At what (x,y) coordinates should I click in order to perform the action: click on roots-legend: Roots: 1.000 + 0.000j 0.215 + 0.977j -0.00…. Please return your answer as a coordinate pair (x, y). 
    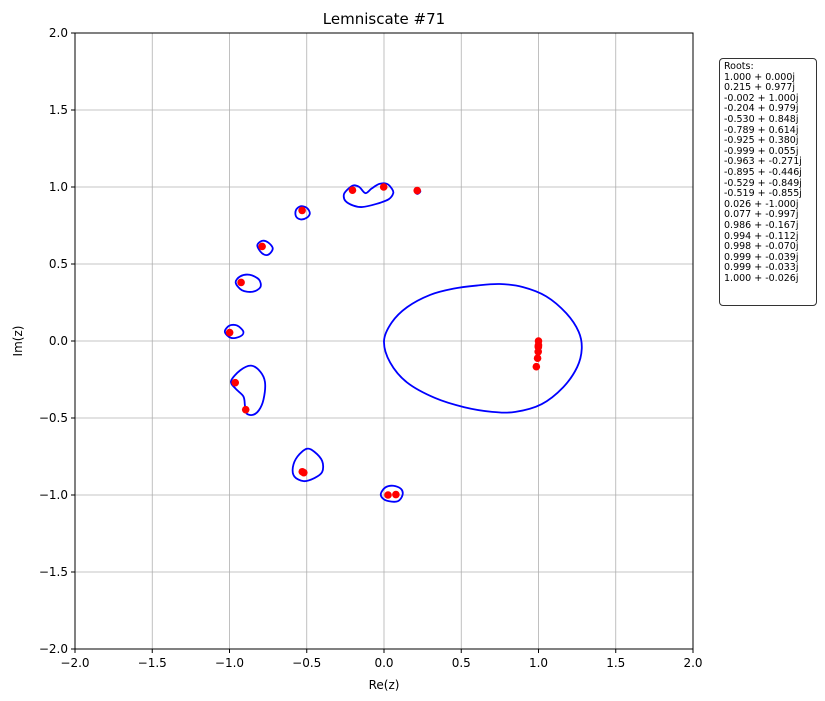
    Looking at the image, I should click on (768, 182).